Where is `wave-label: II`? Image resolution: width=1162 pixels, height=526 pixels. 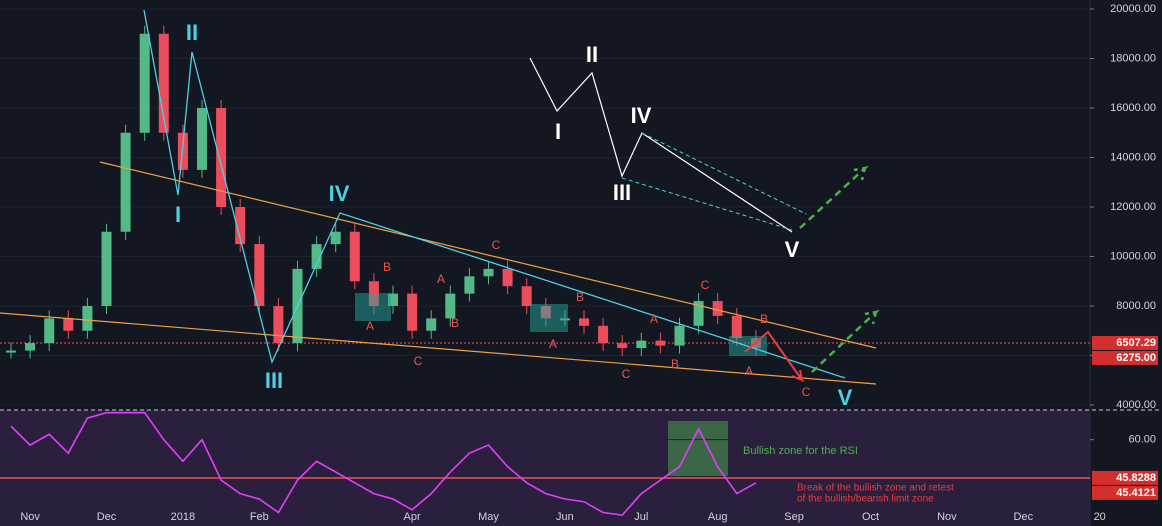
wave-label: II is located at coordinates (192, 32).